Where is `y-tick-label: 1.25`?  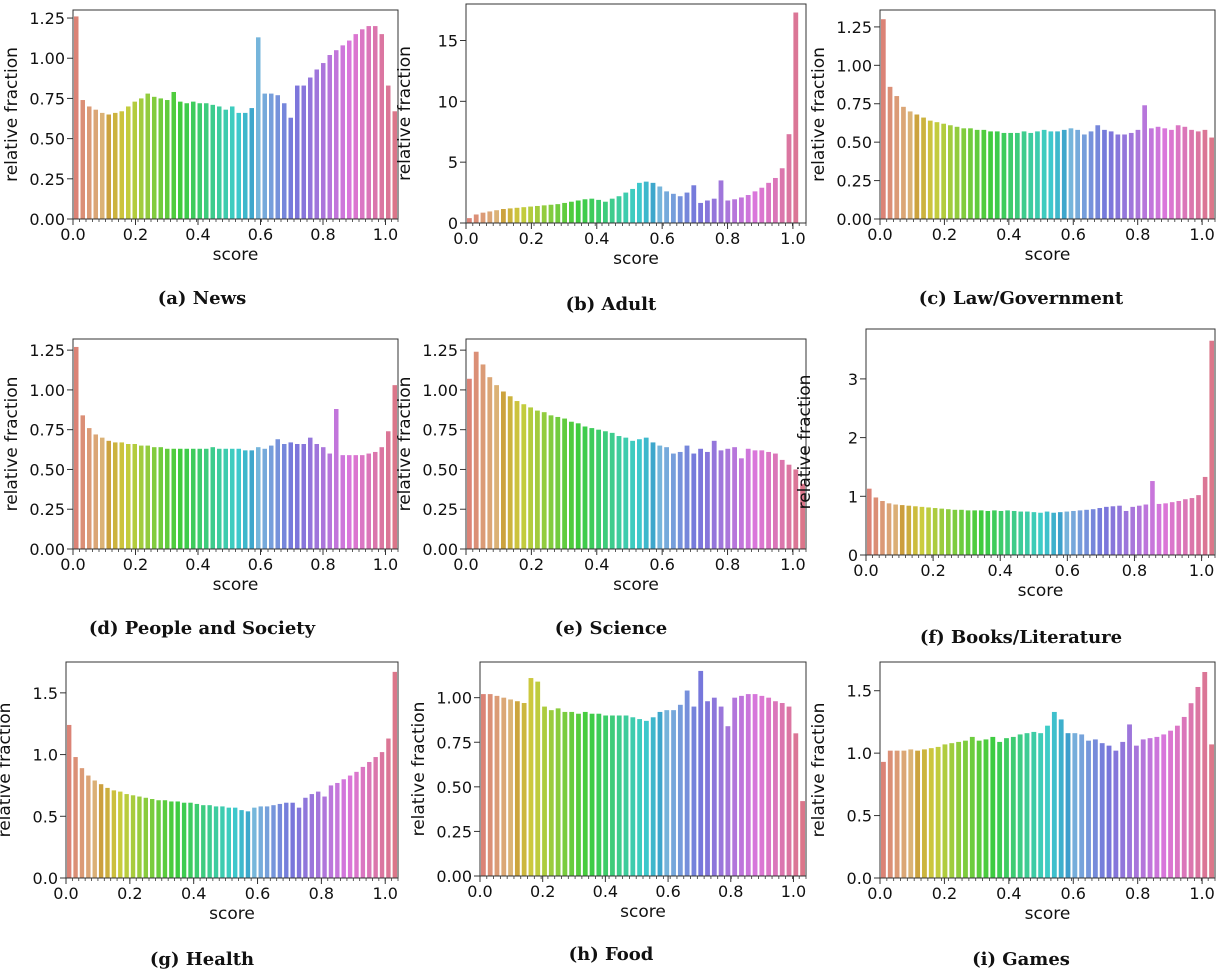
y-tick-label: 1.25 is located at coordinates (854, 27).